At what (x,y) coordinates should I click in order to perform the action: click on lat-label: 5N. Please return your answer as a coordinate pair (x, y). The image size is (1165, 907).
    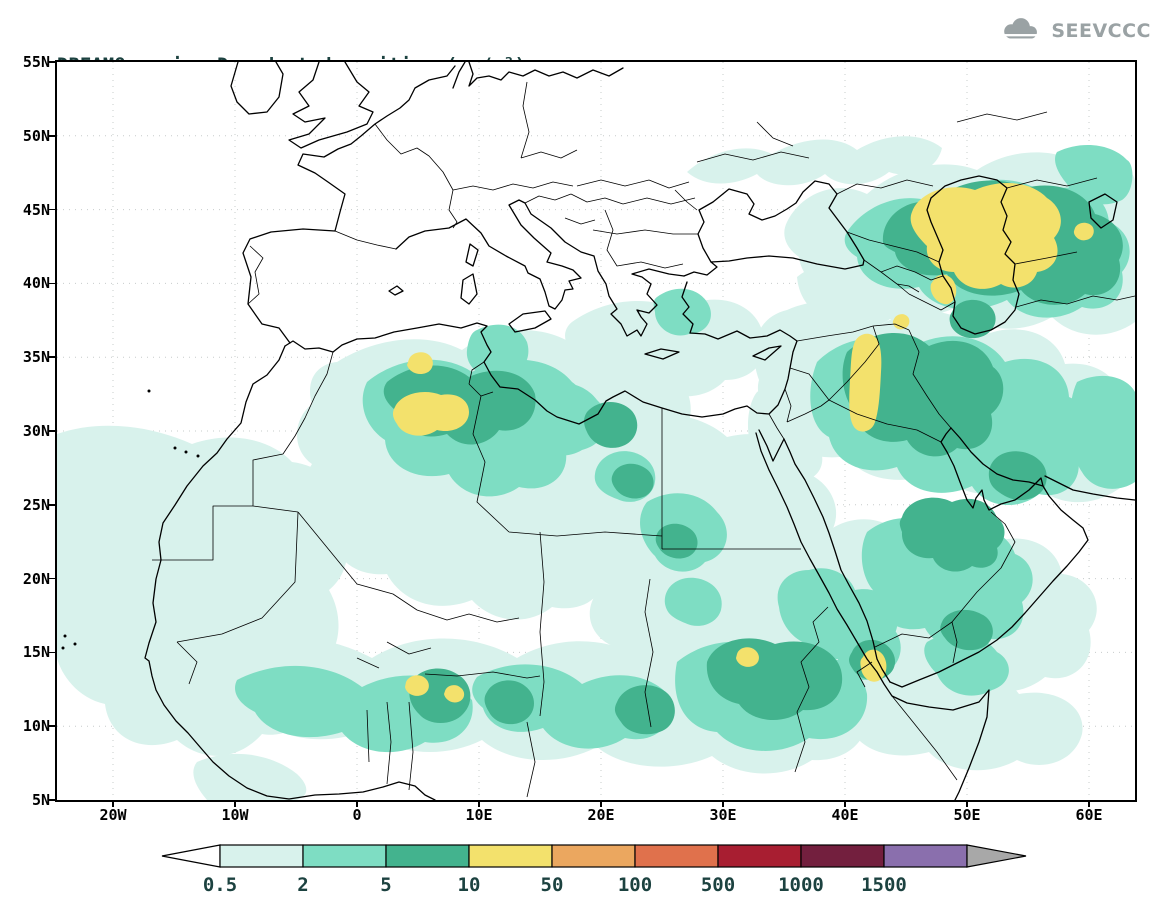
    Looking at the image, I should click on (40, 800).